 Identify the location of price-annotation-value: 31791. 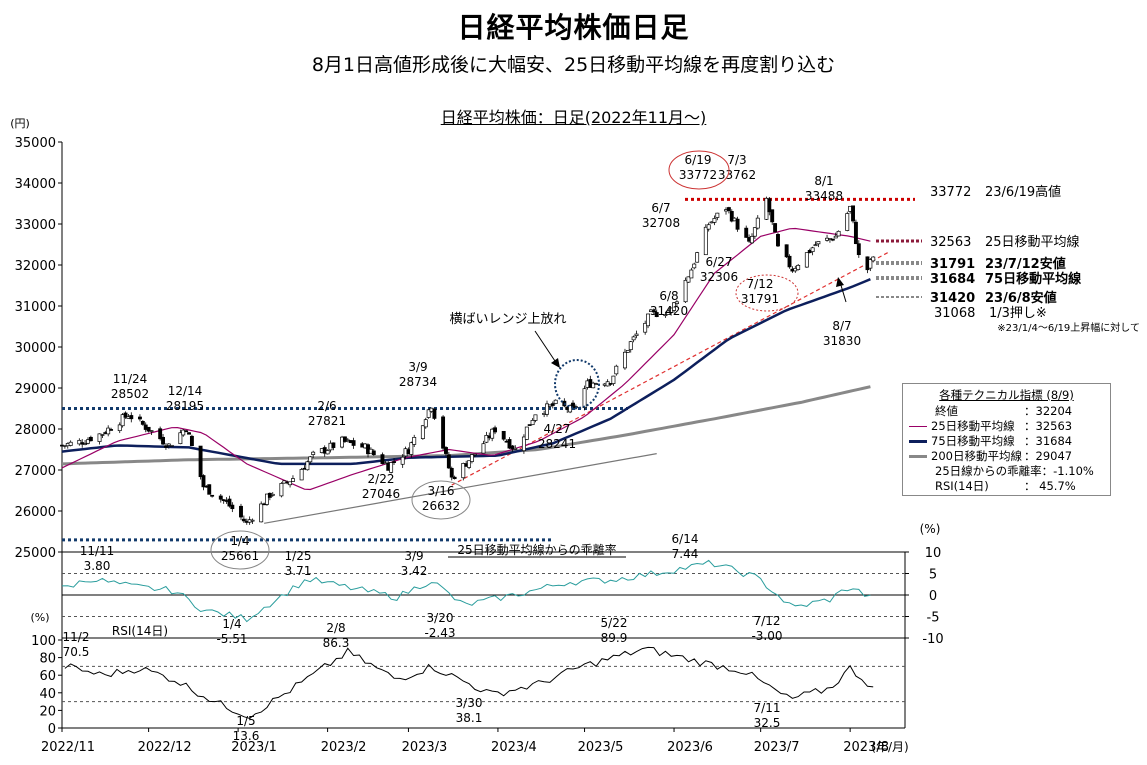
(760, 299).